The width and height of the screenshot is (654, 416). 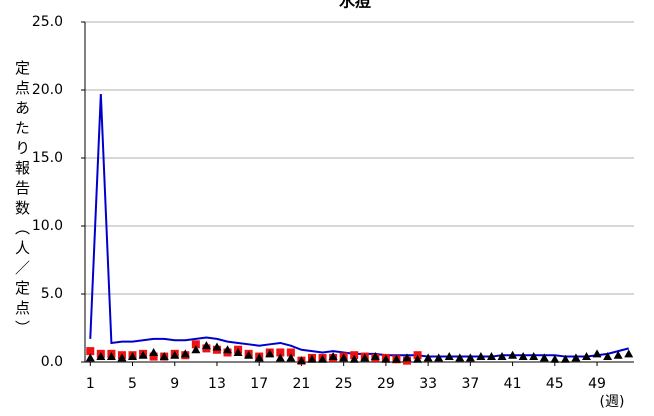 What do you see at coordinates (612, 402) in the screenshot?
I see `x-axis-label: (週)` at bounding box center [612, 402].